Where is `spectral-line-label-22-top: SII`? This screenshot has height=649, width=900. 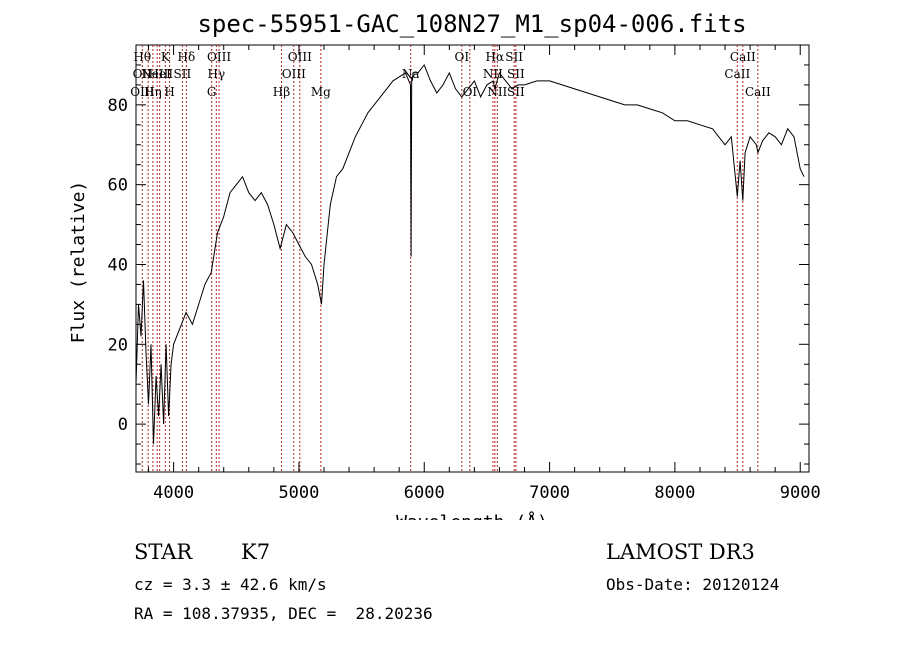
spectral-line-label-22-top: SII is located at coordinates (514, 57).